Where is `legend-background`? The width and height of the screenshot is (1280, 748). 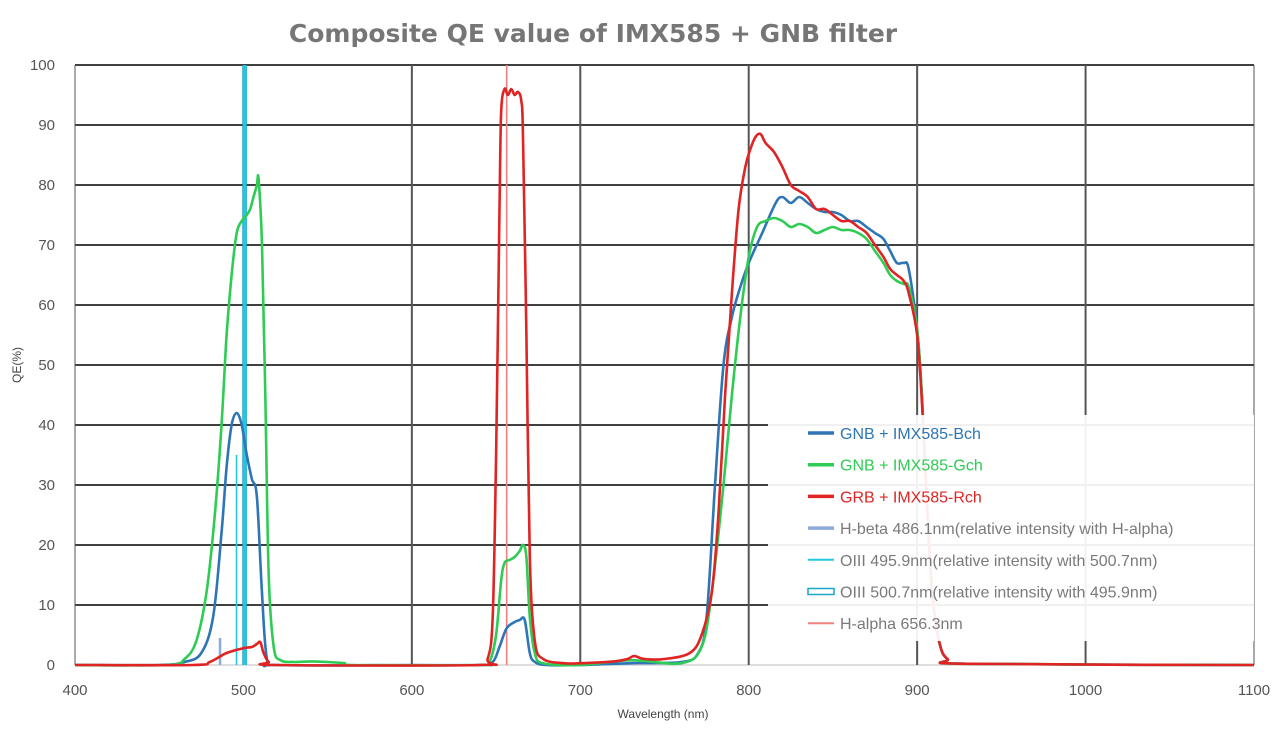
legend-background is located at coordinates (1011, 528).